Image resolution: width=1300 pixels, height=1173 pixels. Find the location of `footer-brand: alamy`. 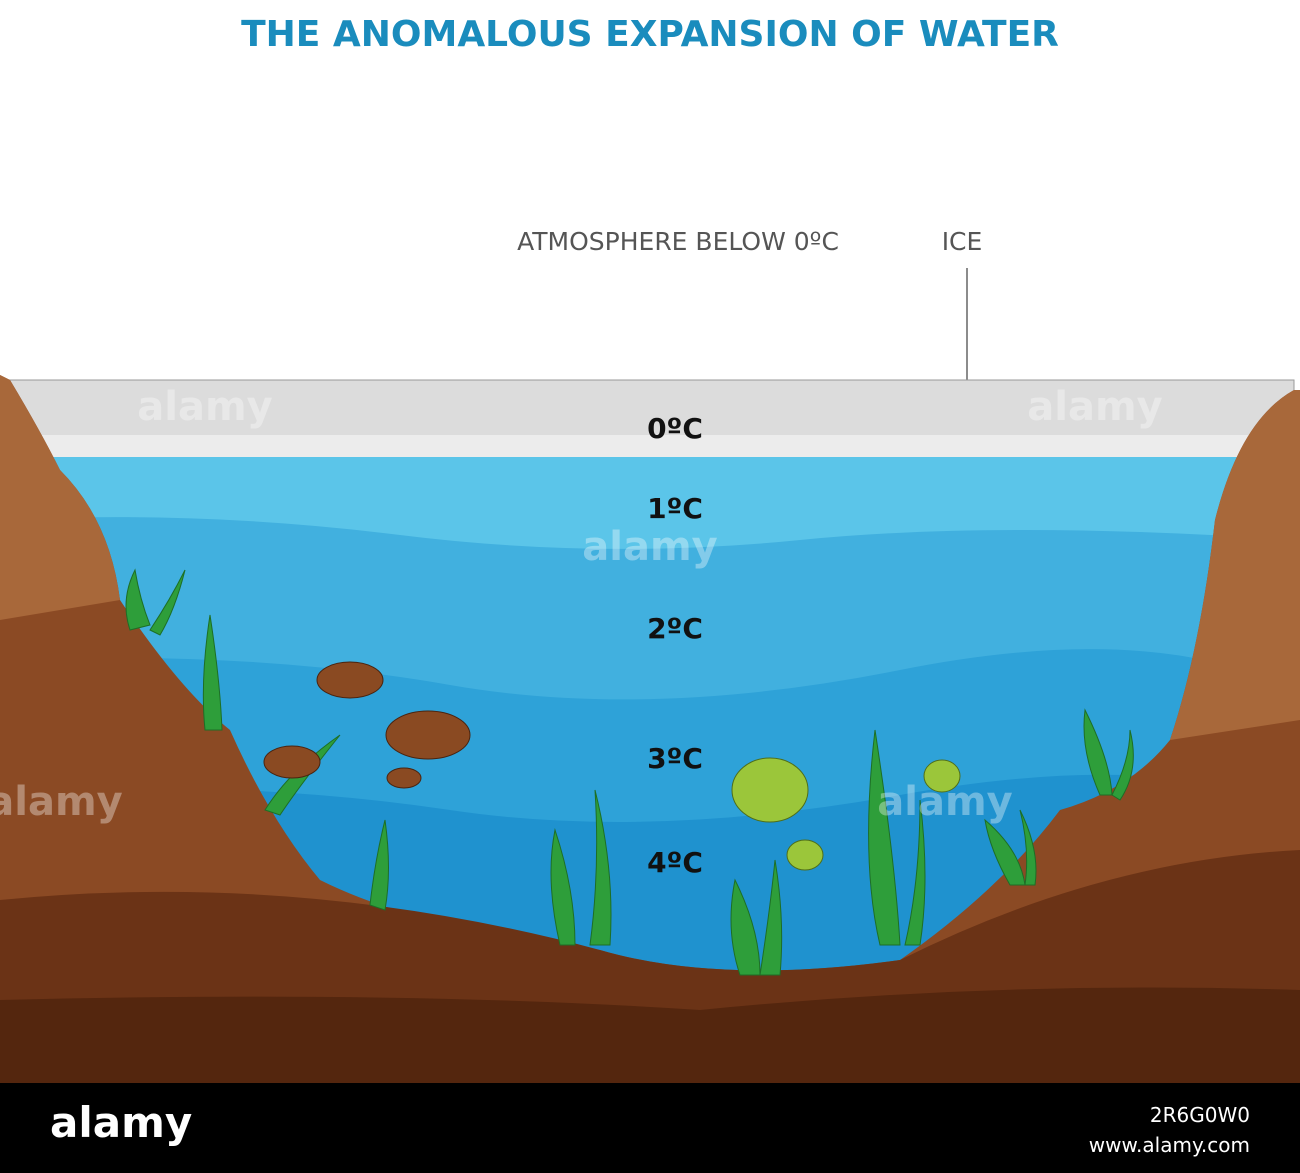

footer-brand: alamy is located at coordinates (121, 1122).